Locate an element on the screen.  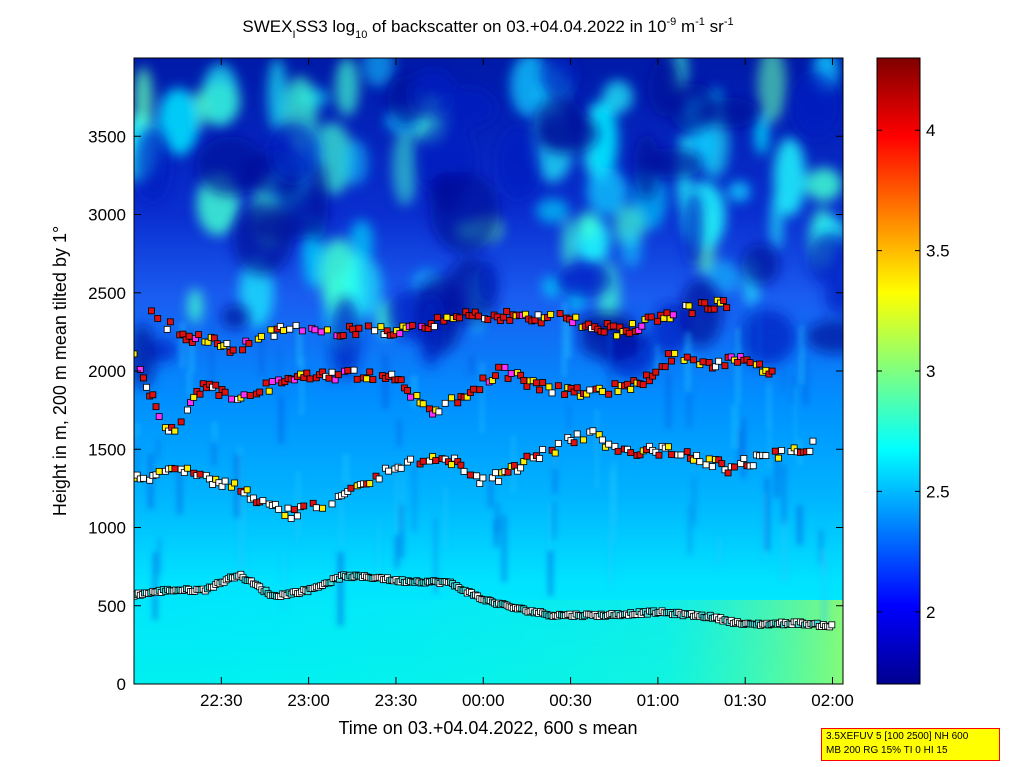
y-tick-label: 2500 is located at coordinates (107, 293).